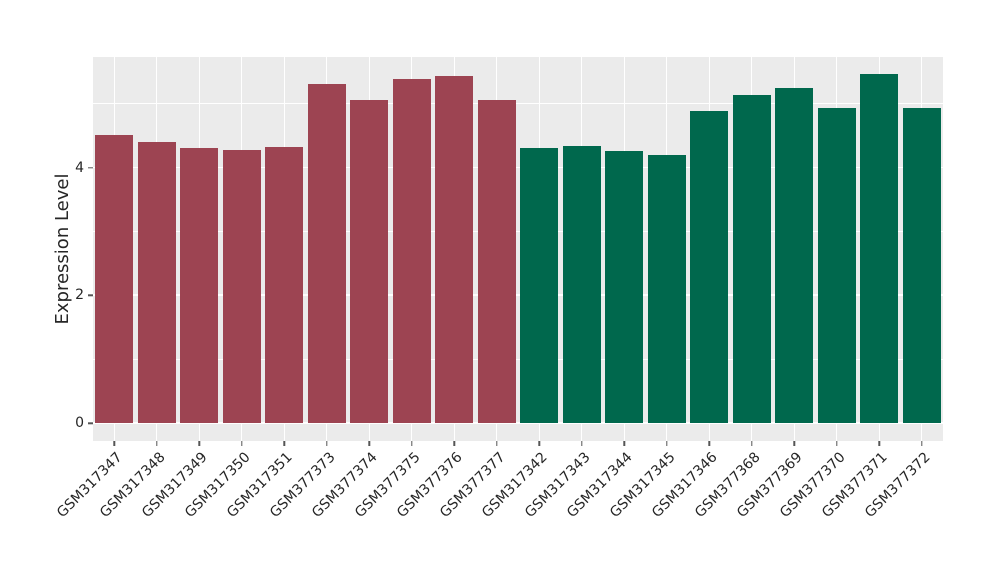 The image size is (1000, 580). What do you see at coordinates (199, 286) in the screenshot?
I see `bar-GSM317349` at bounding box center [199, 286].